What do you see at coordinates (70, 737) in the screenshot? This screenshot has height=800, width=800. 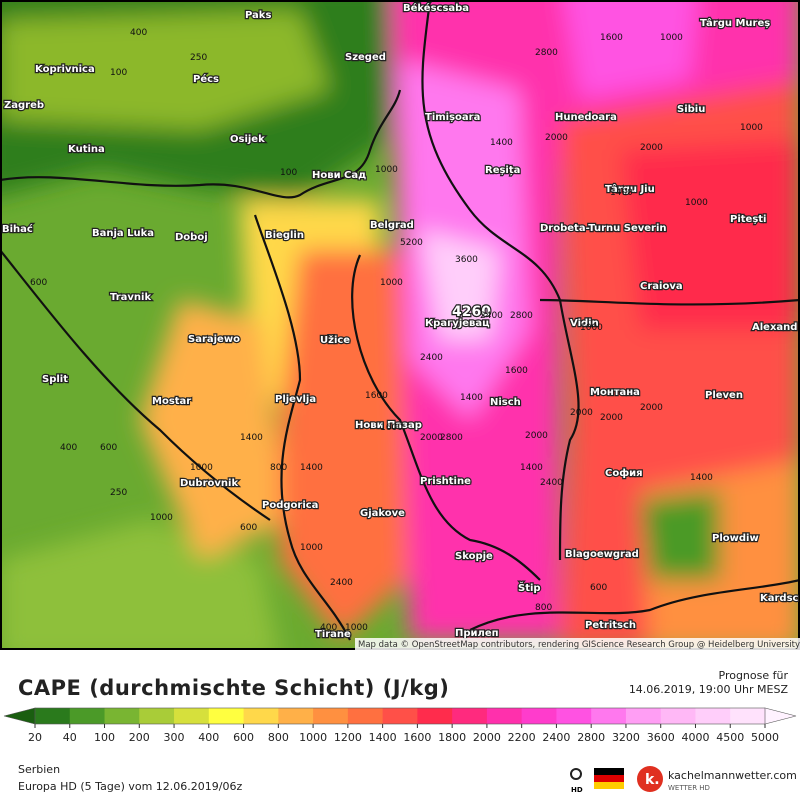 I see `colorbar-label: 40` at bounding box center [70, 737].